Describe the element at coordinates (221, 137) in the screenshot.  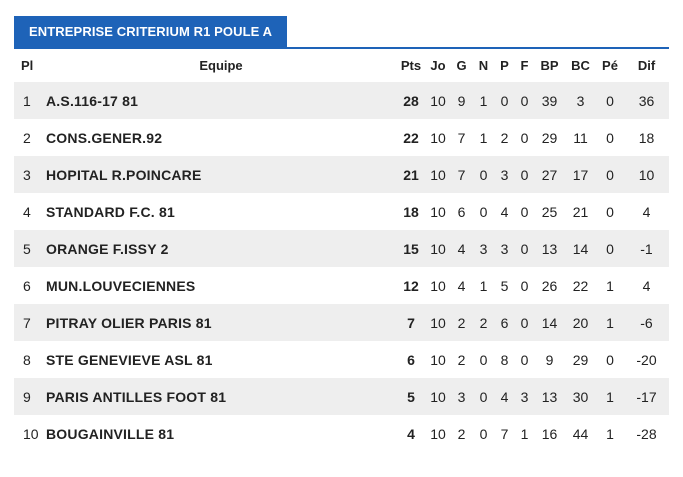
I see `cell-team: CONS.GENER.92` at that location.